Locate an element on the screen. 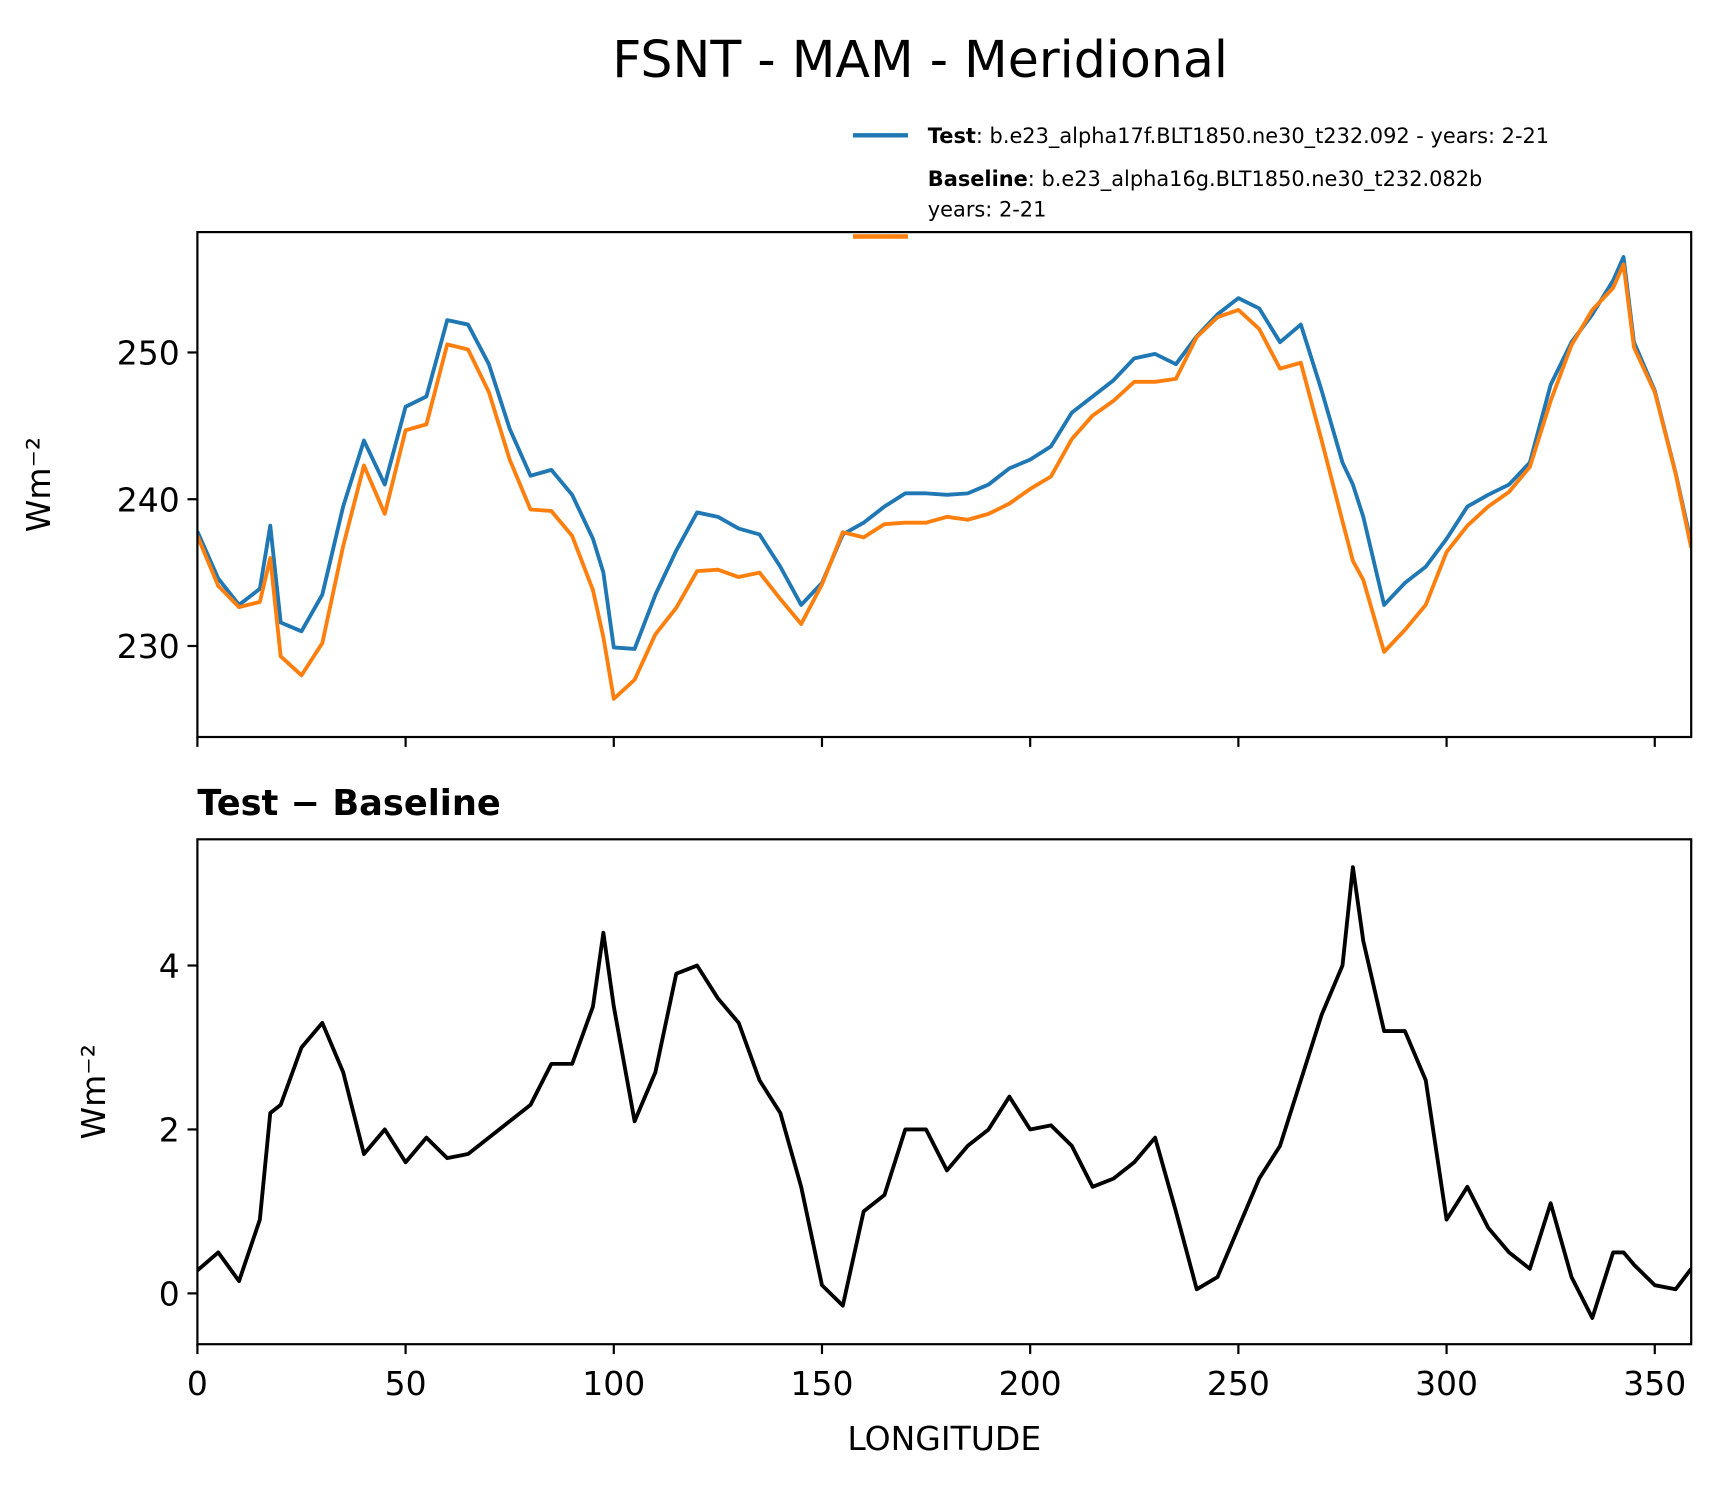 The image size is (1717, 1496). x-tick-label: 150 is located at coordinates (821, 1383).